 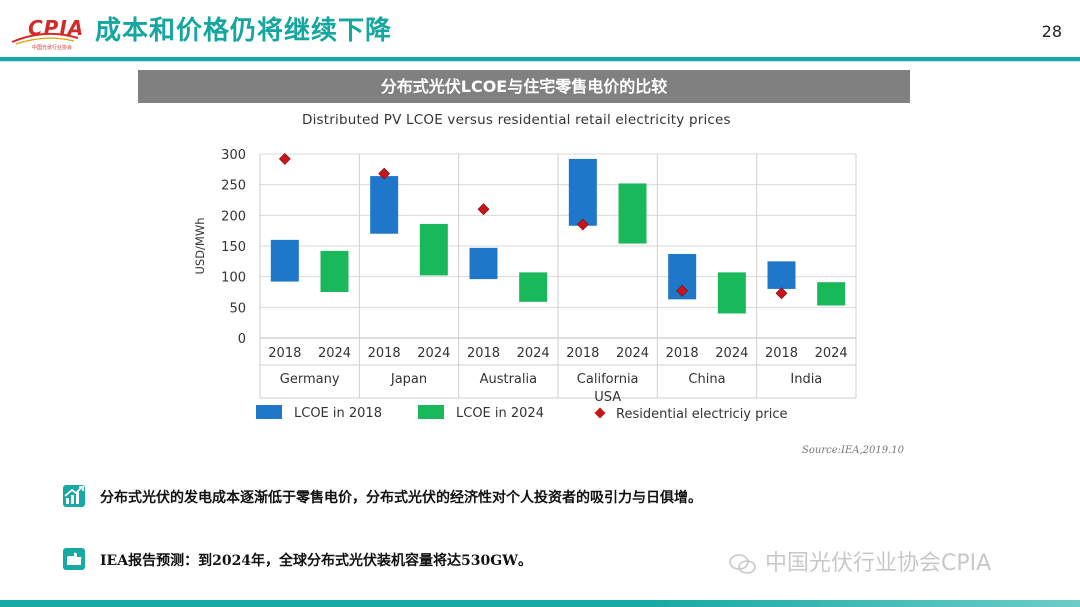 I want to click on source-note: Source:IEA,2019.10, so click(x=853, y=450).